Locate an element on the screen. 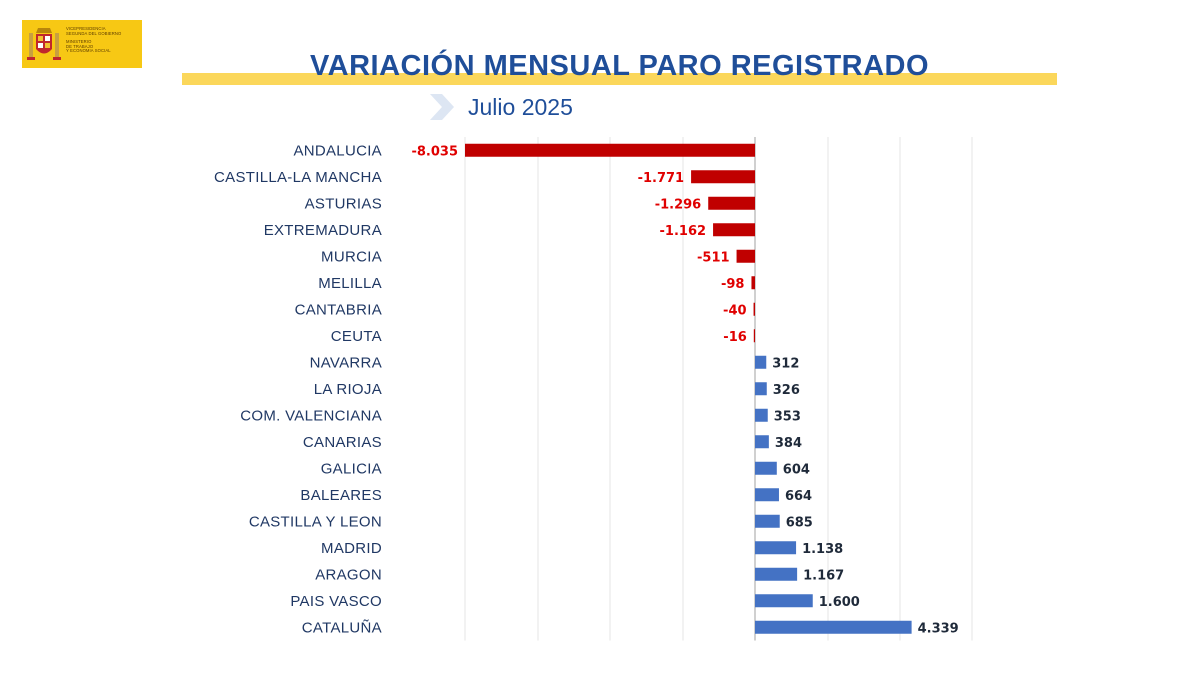 This screenshot has height=677, width=1200. data-label: 1.167 is located at coordinates (823, 575).